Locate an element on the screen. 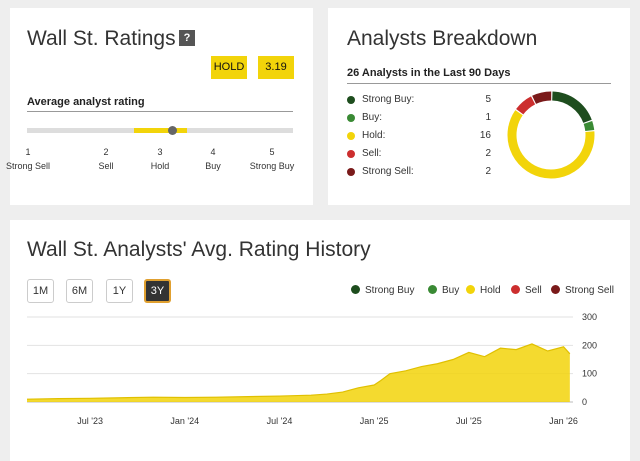 This screenshot has width=640, height=461. breakdown-row-strong-sell: Strong Sell: 2 is located at coordinates (419, 172).